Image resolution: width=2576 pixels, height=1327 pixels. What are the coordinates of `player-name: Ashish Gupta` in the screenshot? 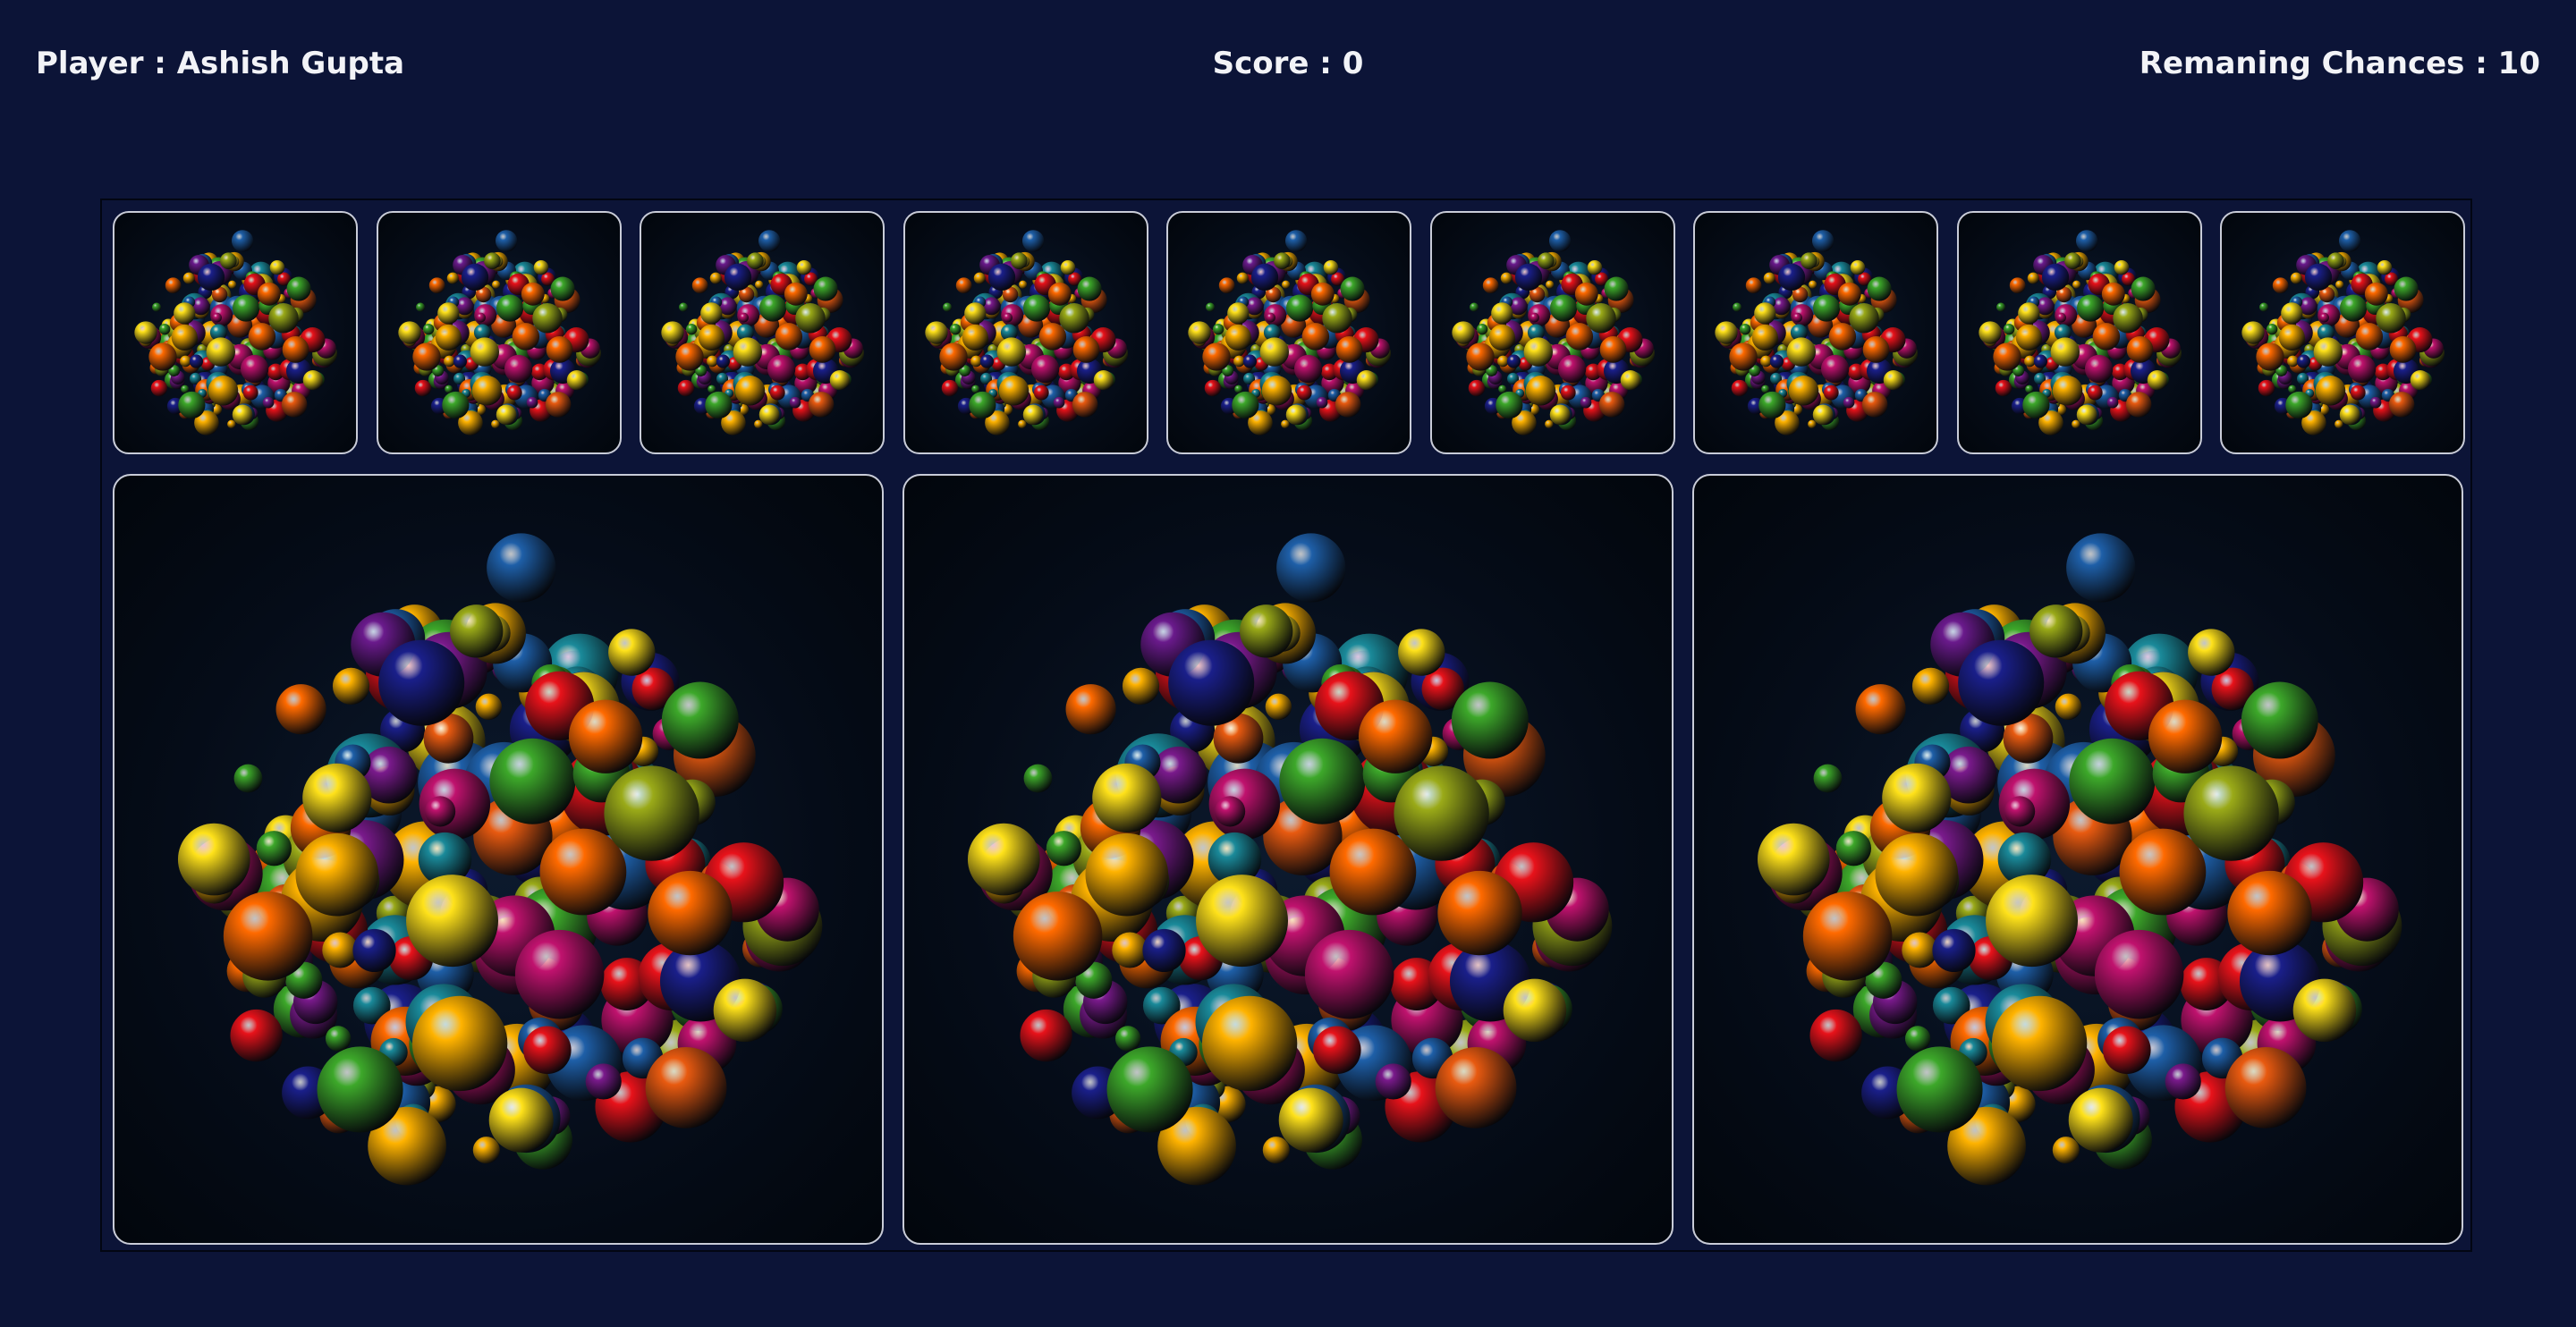 It's located at (290, 63).